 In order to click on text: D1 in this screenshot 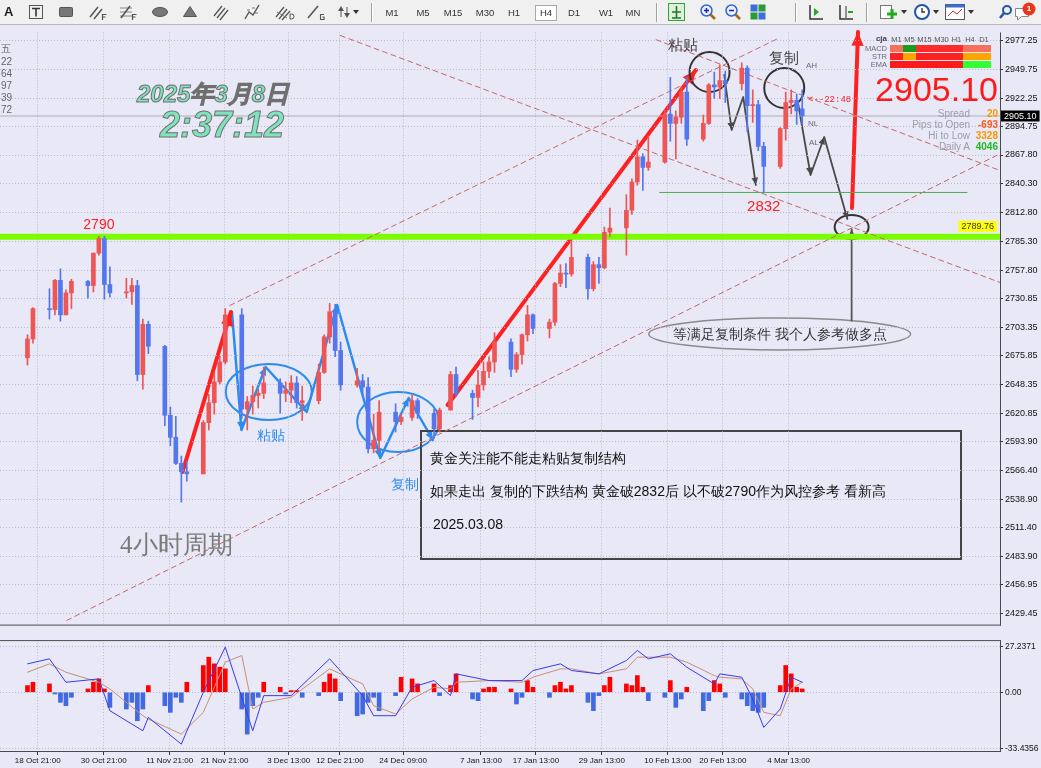, I will do `click(574, 12)`.